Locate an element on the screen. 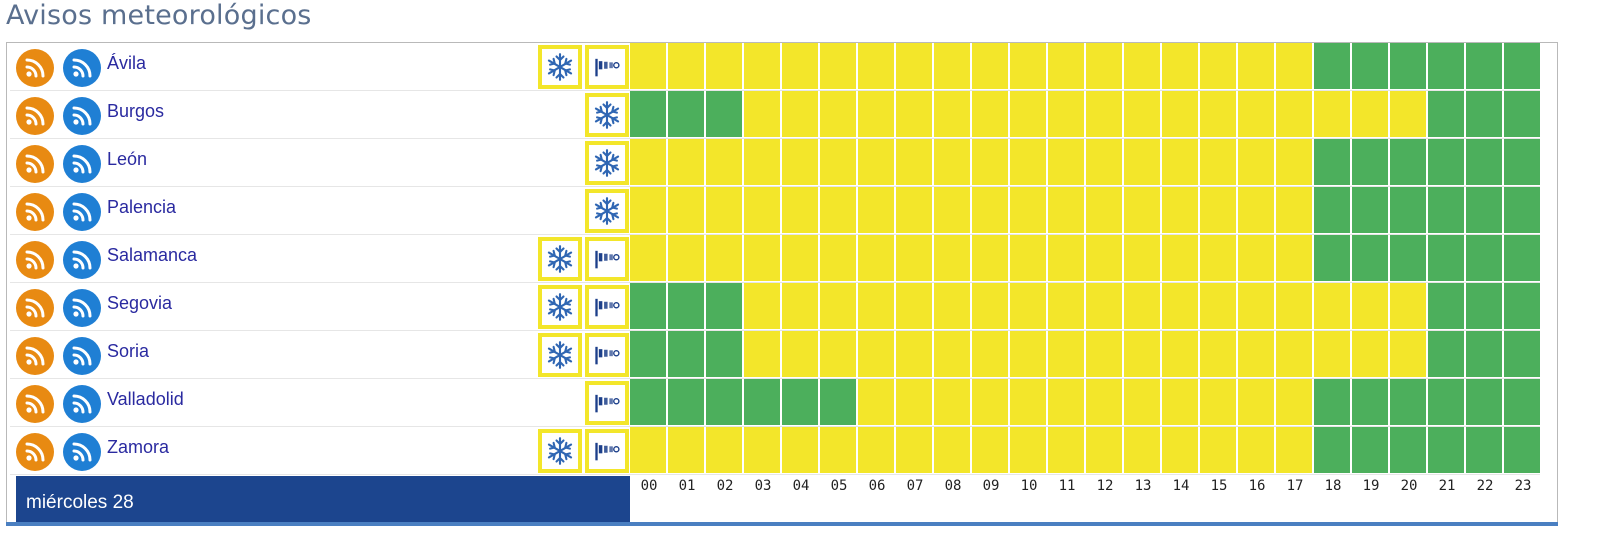 The image size is (1600, 552). province-name: Ávila is located at coordinates (127, 63).